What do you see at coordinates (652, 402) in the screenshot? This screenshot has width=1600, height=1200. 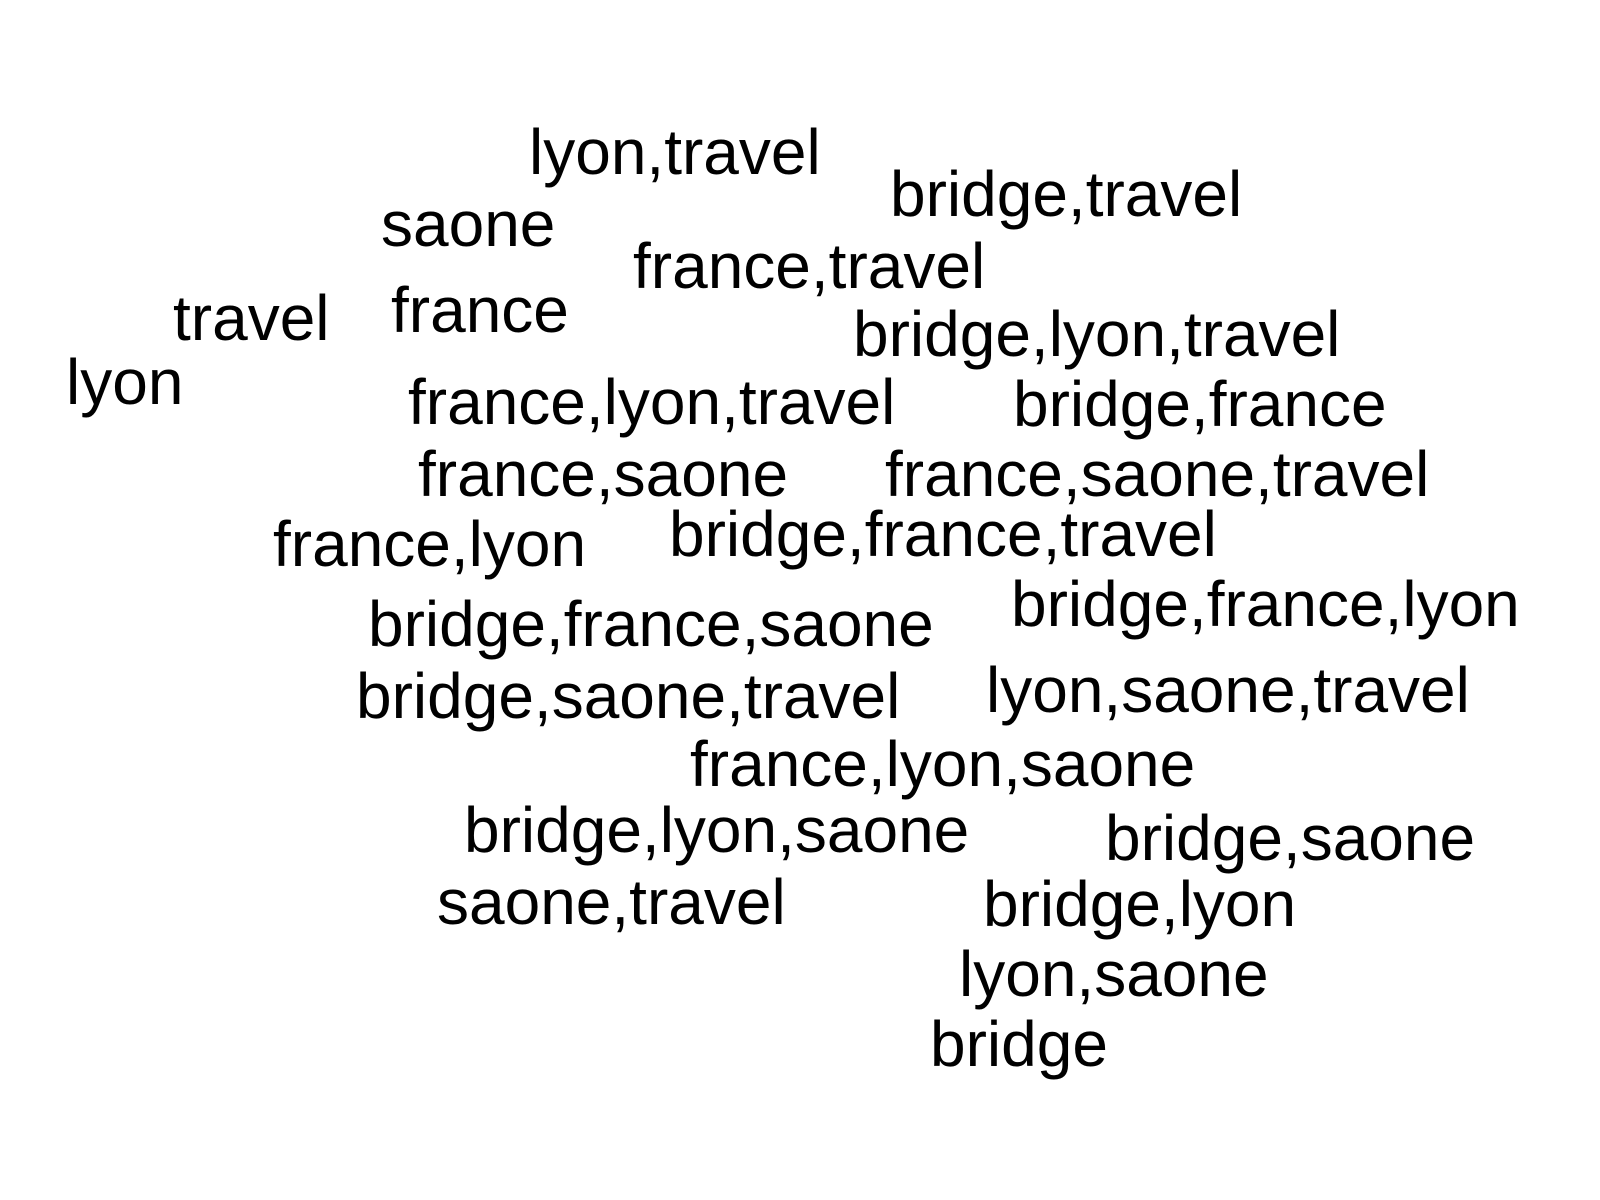 I see `word-label: france,lyon,travel` at bounding box center [652, 402].